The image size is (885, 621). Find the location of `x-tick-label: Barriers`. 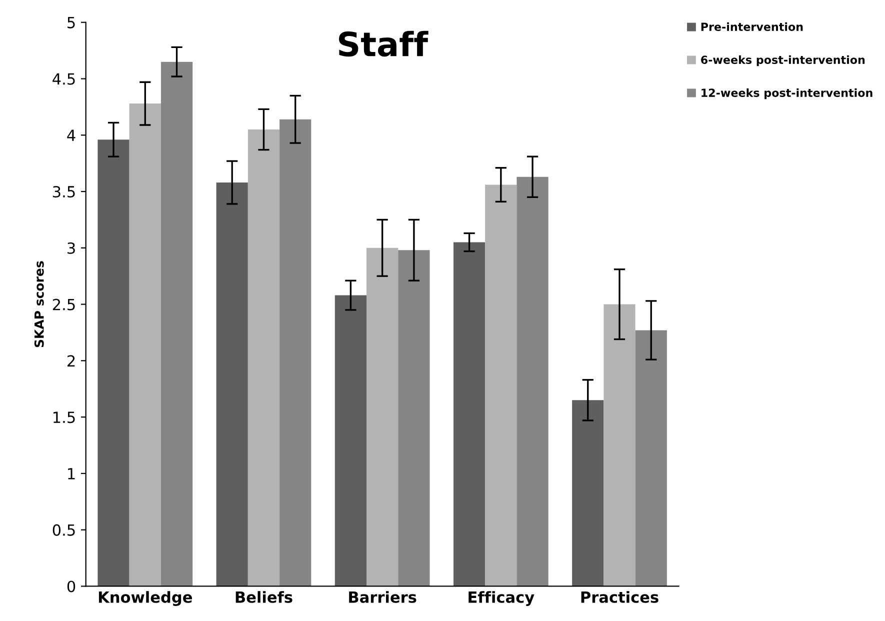

x-tick-label: Barriers is located at coordinates (382, 597).